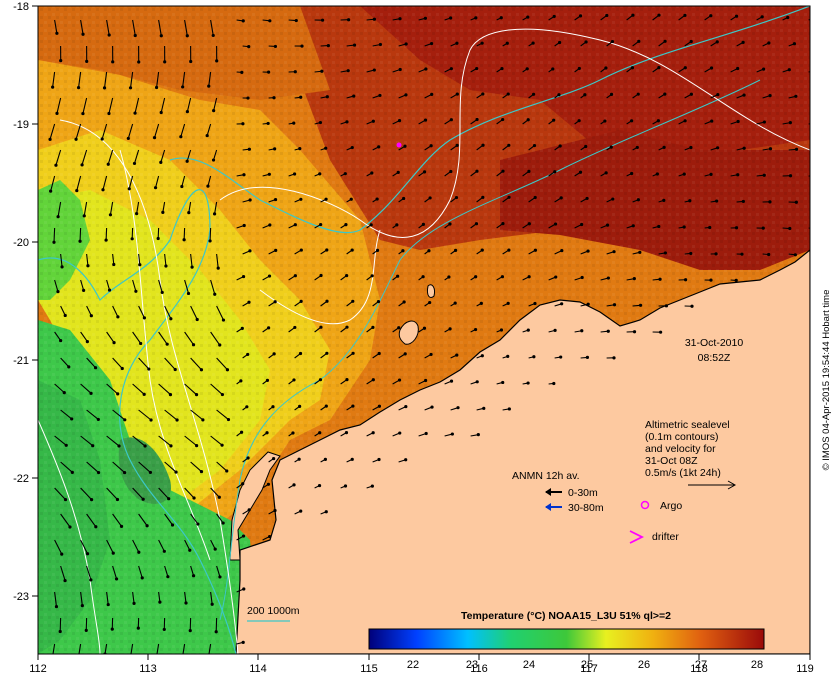  What do you see at coordinates (413, 665) in the screenshot?
I see `colorbar-tick: 22` at bounding box center [413, 665].